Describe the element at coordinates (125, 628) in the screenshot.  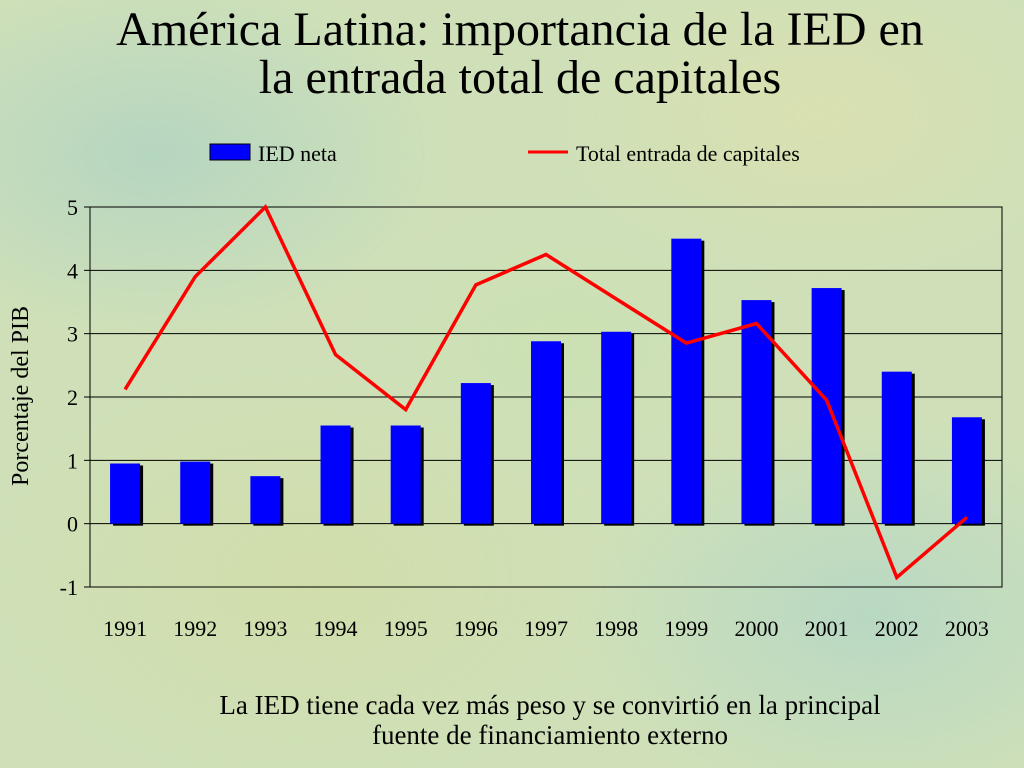
I see `x-tick-label: 1991` at that location.